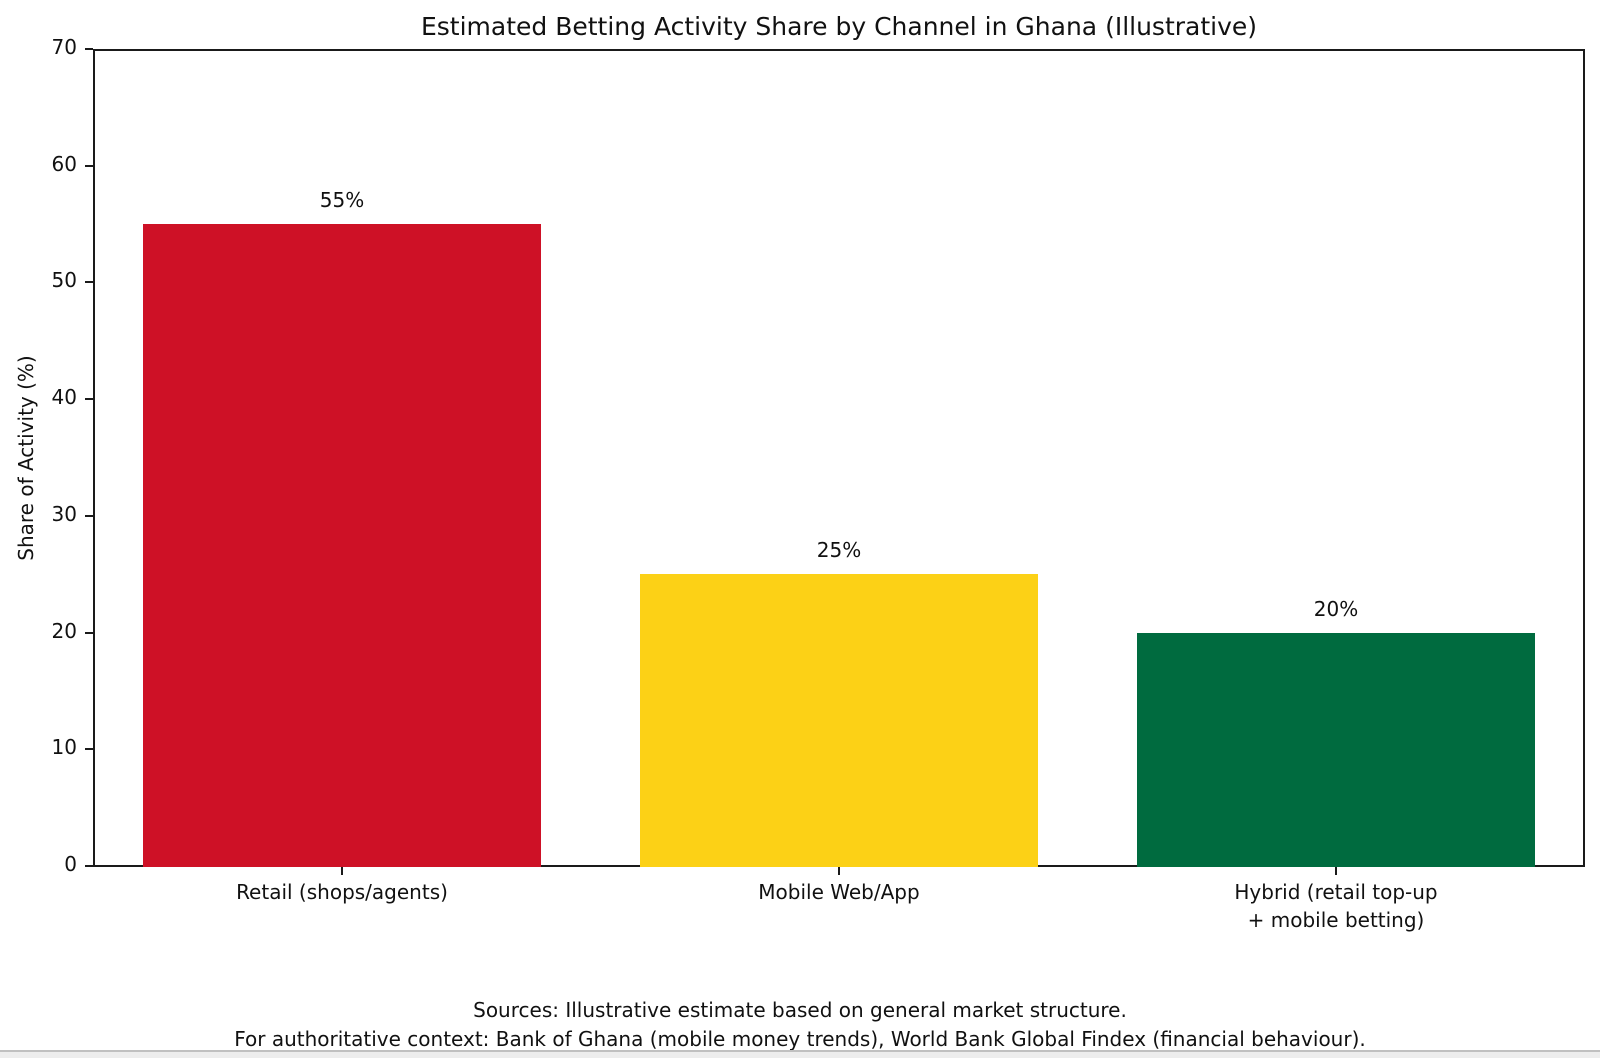  Describe the element at coordinates (64, 47) in the screenshot. I see `y-tick-label: 70` at that location.